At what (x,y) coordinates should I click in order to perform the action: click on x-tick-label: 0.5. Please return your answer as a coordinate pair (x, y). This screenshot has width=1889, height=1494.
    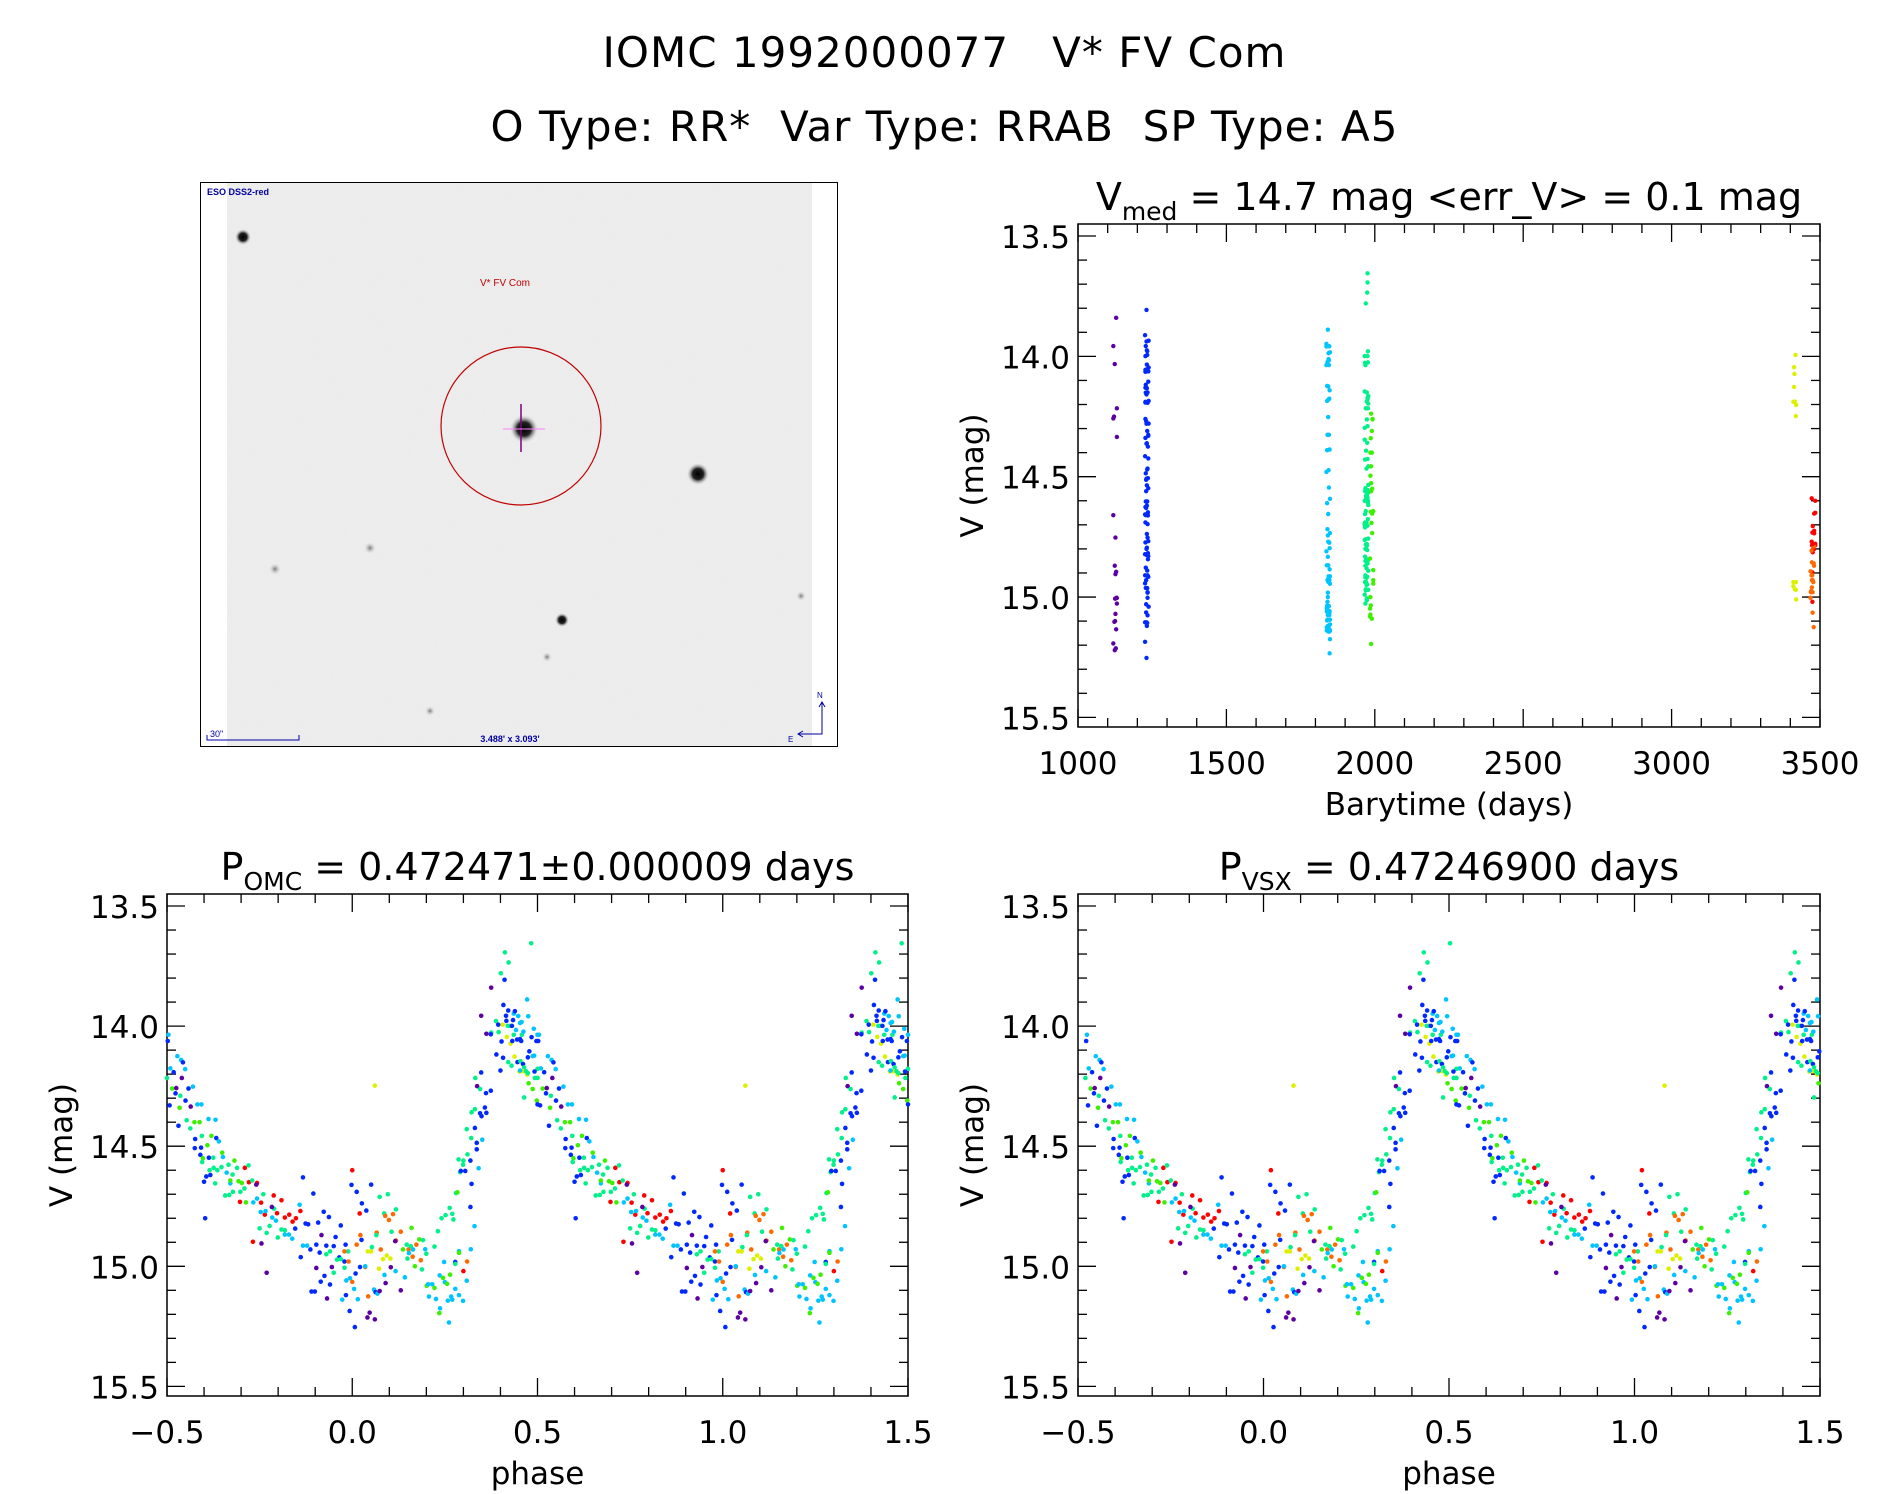
    Looking at the image, I should click on (1448, 1433).